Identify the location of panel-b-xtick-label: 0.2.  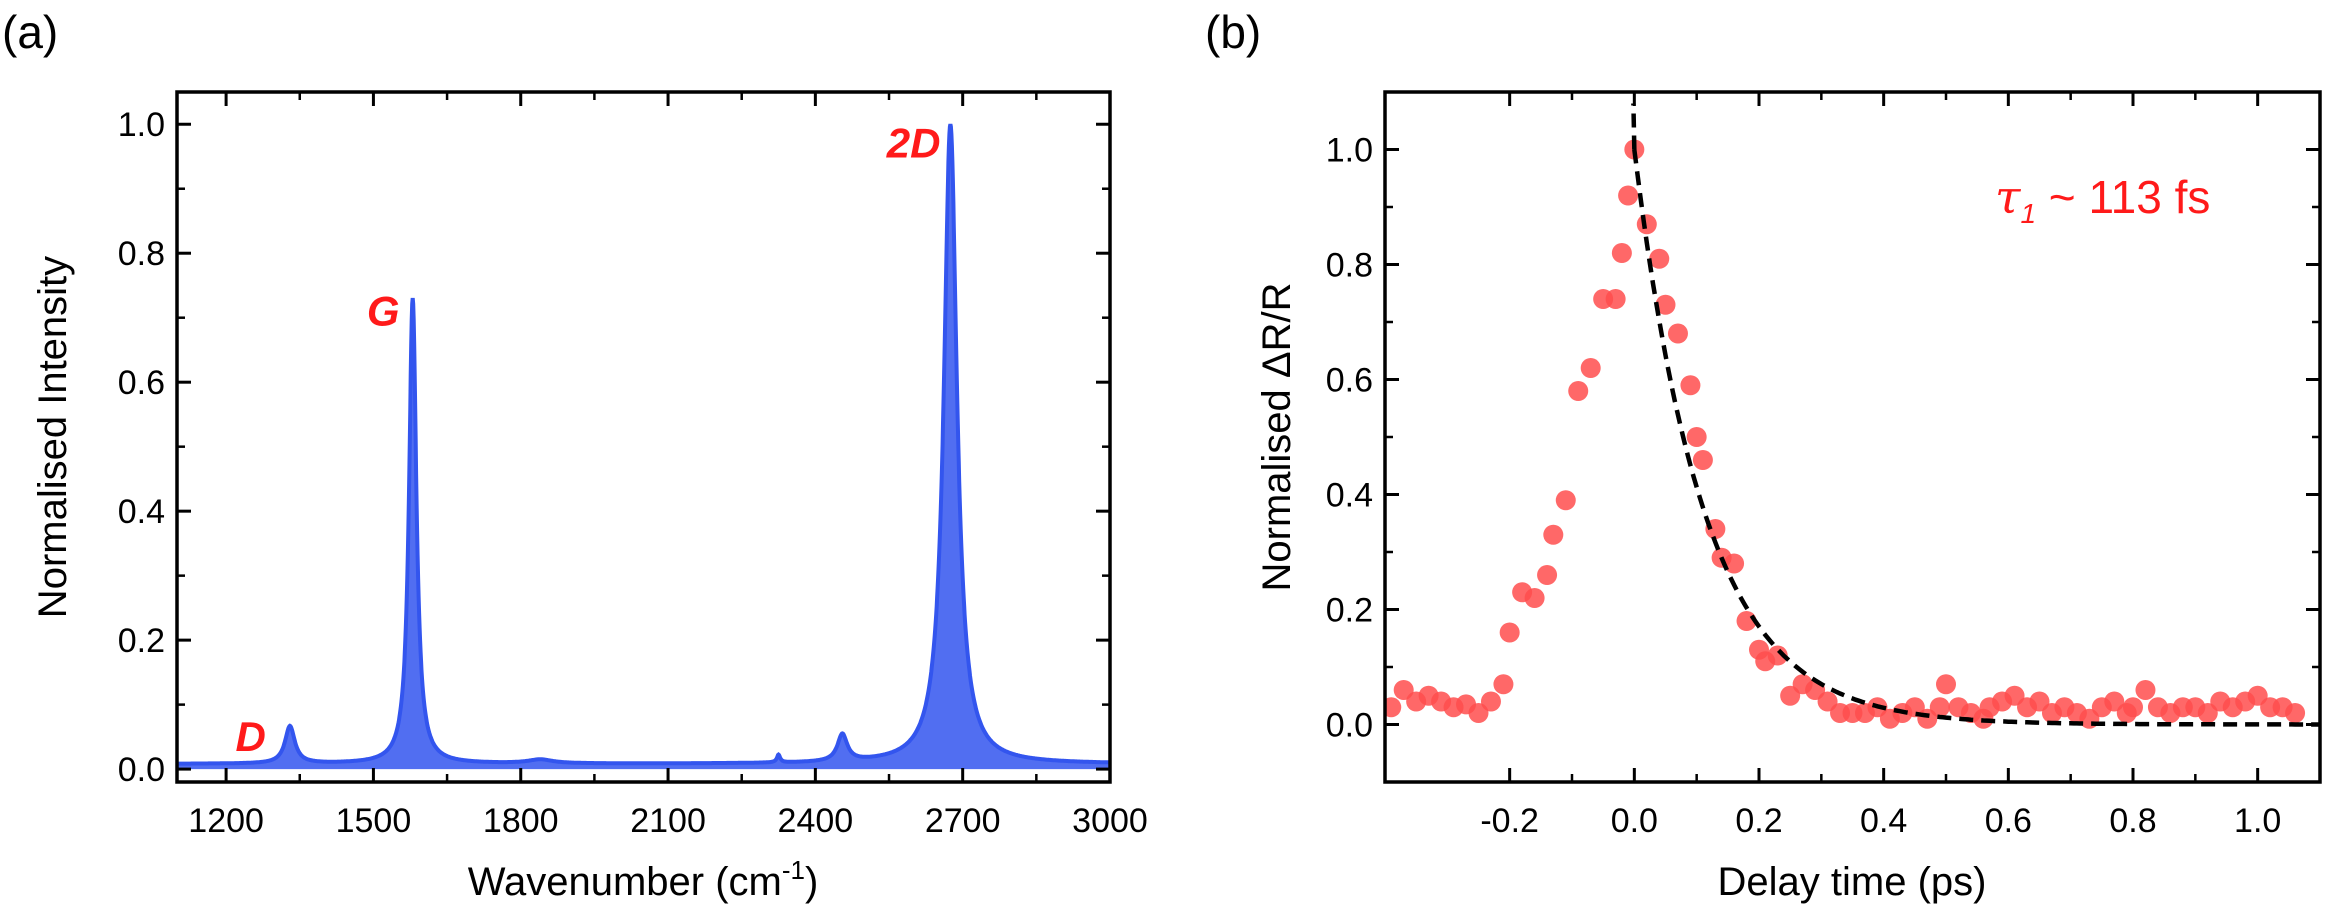
(1758, 821).